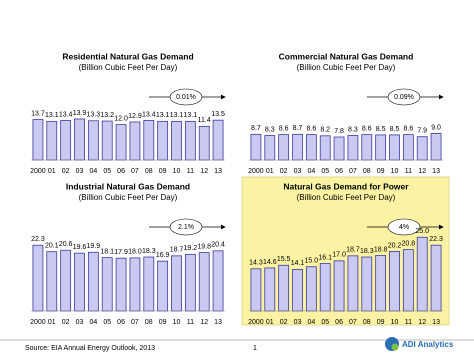 This screenshot has height=355, width=474. What do you see at coordinates (163, 255) in the screenshot?
I see `value-label: 16.9` at bounding box center [163, 255].